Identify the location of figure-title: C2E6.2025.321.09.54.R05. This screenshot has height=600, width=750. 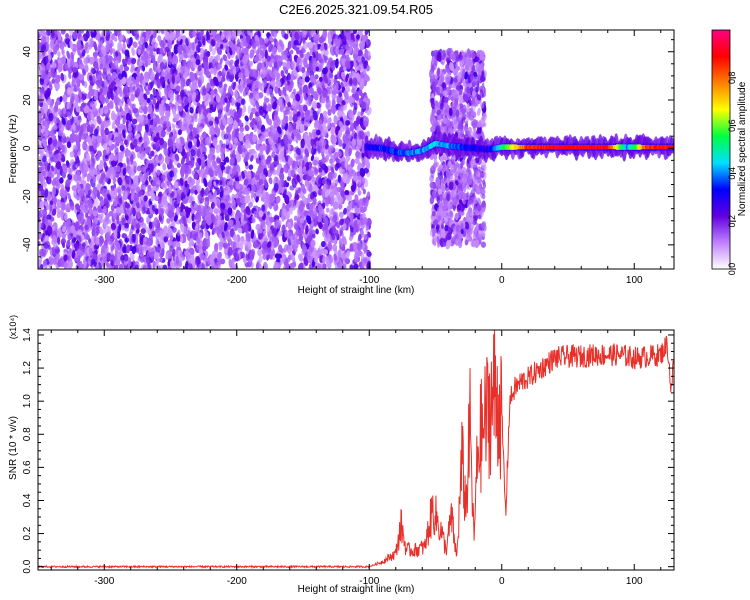
(356, 9).